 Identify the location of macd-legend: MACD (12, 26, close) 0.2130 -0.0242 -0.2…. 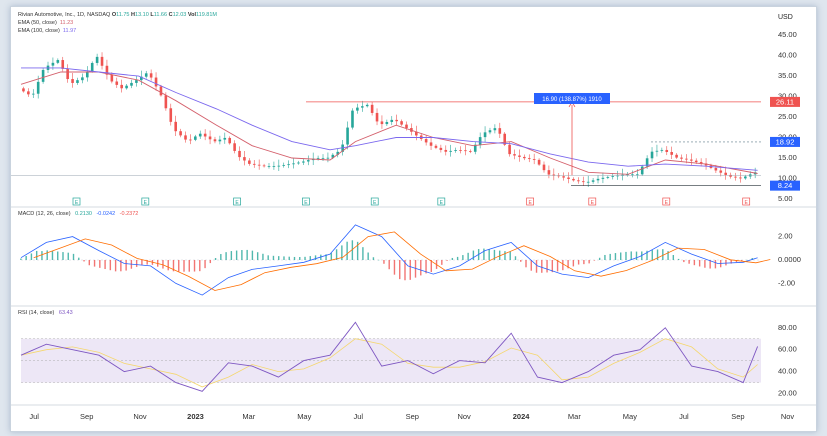
(78, 214).